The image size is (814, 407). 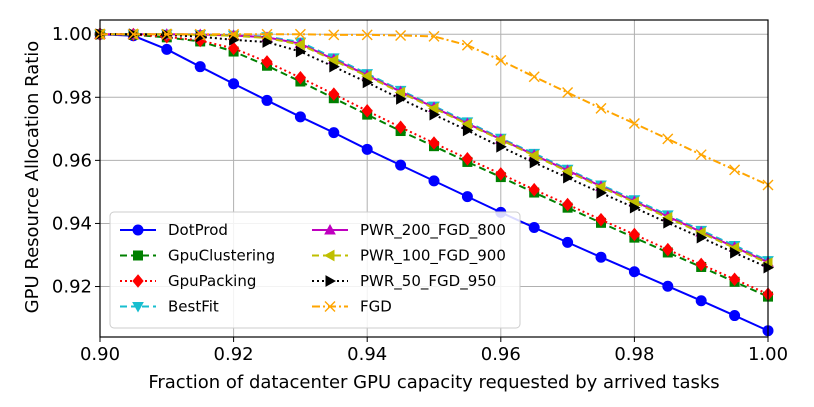 What do you see at coordinates (212, 281) in the screenshot?
I see `legend-label: GpuPacking` at bounding box center [212, 281].